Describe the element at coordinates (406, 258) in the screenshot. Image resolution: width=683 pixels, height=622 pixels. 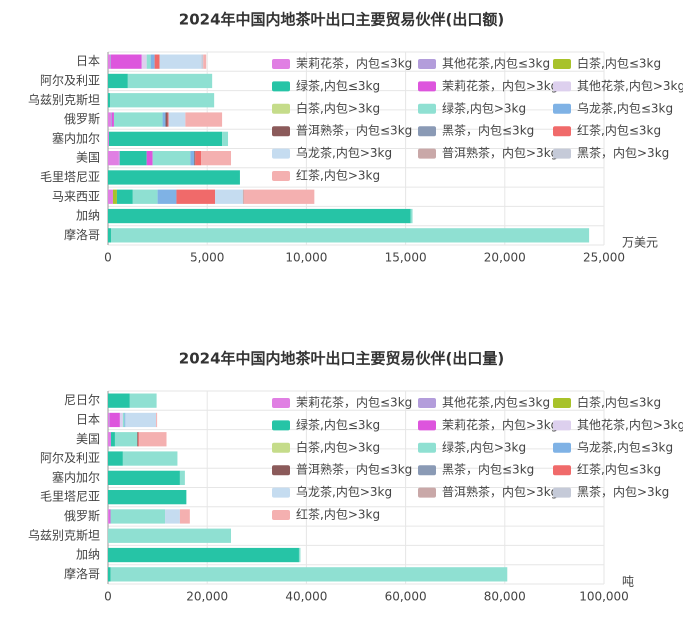
I see `x-tick-label: 15,000` at that location.